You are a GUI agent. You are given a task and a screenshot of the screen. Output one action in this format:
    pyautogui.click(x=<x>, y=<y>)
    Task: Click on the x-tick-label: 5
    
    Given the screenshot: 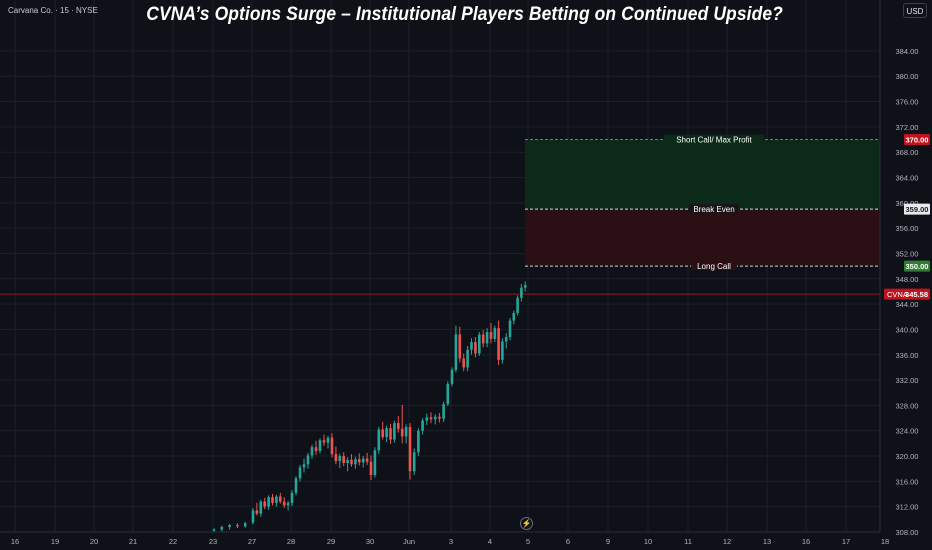 What is the action you would take?
    pyautogui.click(x=528, y=541)
    